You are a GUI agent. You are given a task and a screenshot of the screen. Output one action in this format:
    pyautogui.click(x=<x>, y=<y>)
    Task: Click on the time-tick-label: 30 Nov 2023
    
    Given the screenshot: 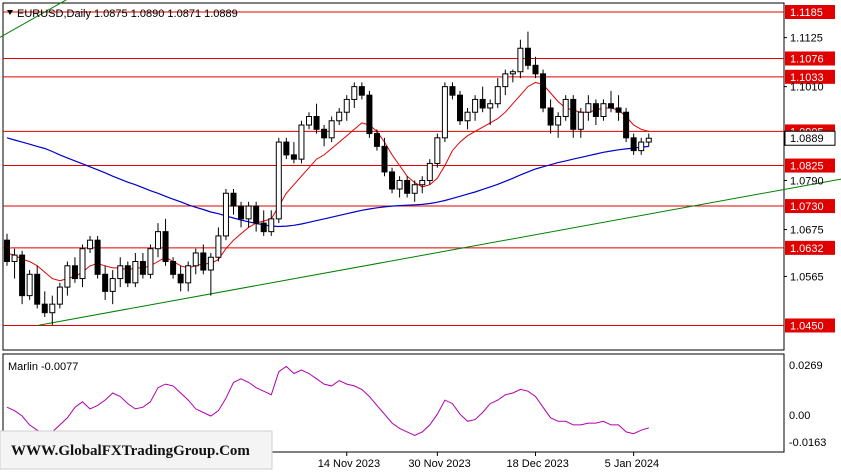 What is the action you would take?
    pyautogui.click(x=439, y=464)
    